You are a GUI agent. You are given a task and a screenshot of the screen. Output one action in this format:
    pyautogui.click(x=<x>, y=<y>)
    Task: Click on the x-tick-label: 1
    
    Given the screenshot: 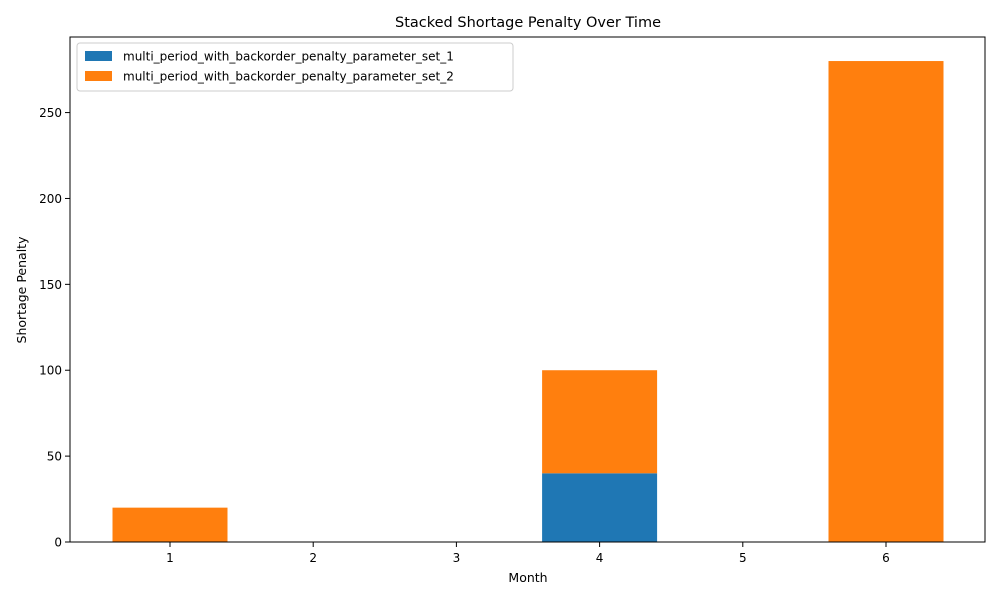 What is the action you would take?
    pyautogui.click(x=170, y=558)
    